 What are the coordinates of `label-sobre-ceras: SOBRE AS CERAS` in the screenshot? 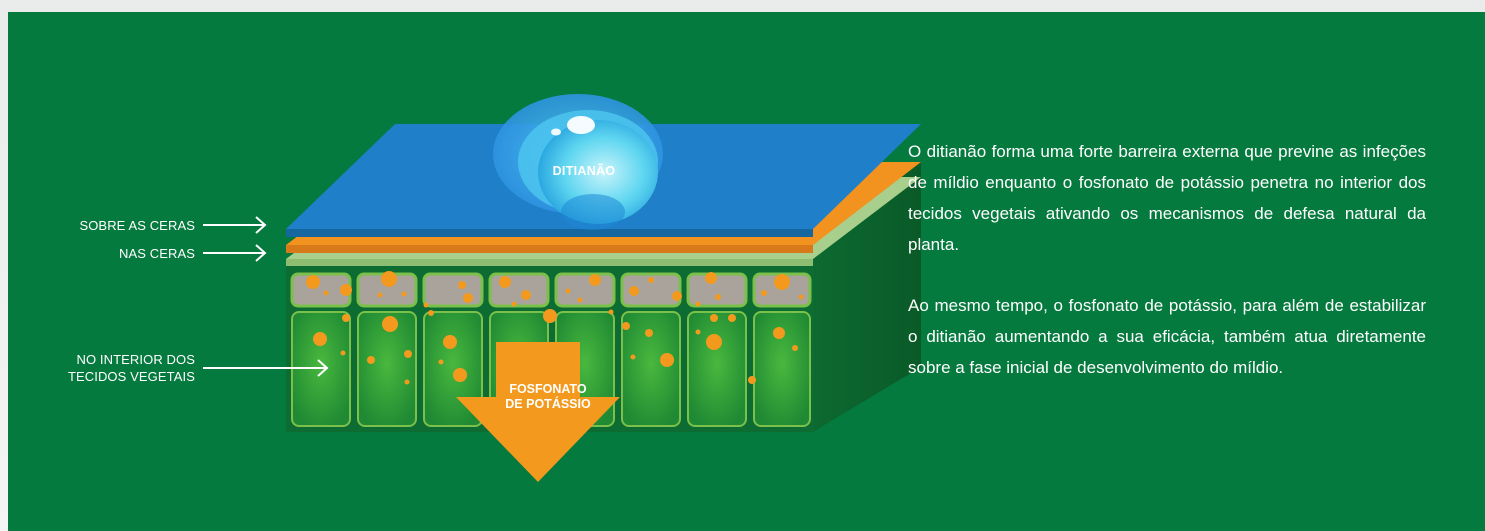 It's located at (137, 225).